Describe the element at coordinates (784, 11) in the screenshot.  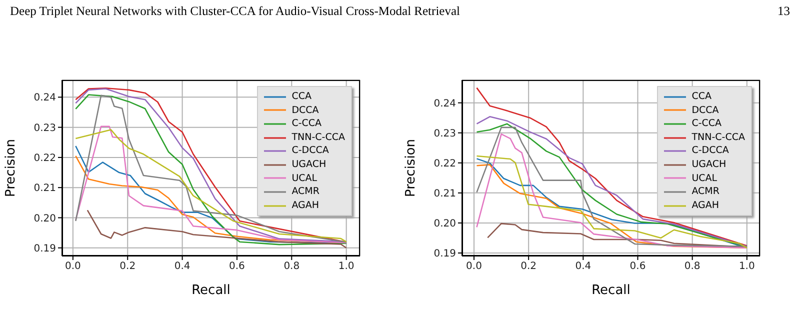
I see `text: 13` at that location.